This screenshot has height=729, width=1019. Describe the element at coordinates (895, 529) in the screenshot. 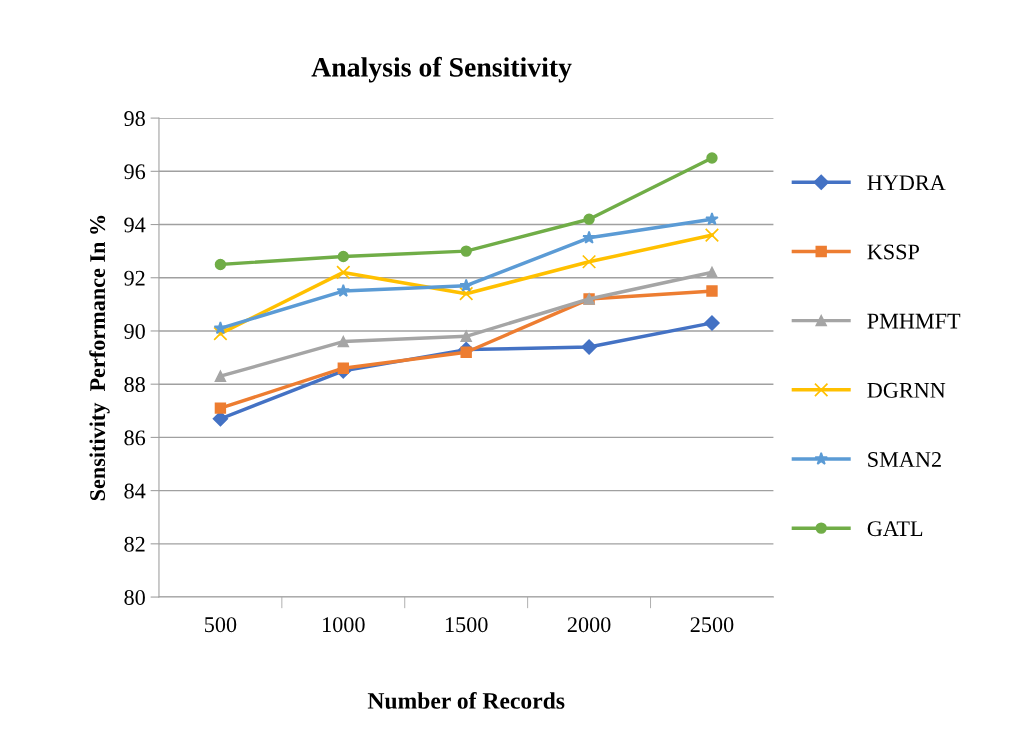

I see `legend-label: GATL` at that location.